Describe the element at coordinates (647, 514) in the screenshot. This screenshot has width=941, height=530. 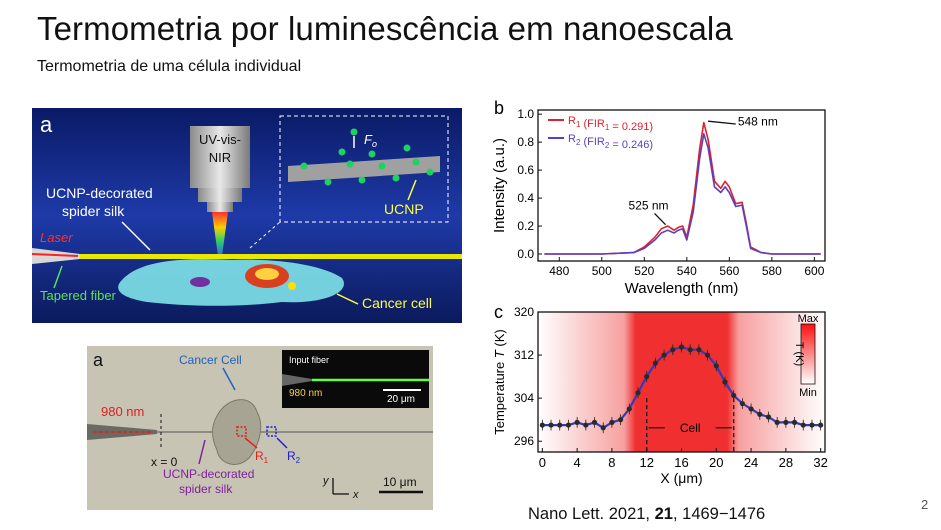
I see `citation: Nano Lett. 2021, 21, 1469−1476` at that location.